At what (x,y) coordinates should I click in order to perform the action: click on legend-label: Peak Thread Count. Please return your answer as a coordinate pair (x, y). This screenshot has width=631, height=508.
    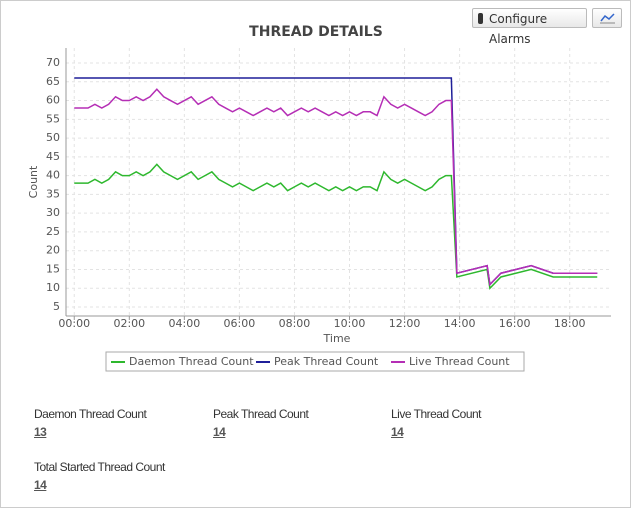
    Looking at the image, I should click on (326, 361).